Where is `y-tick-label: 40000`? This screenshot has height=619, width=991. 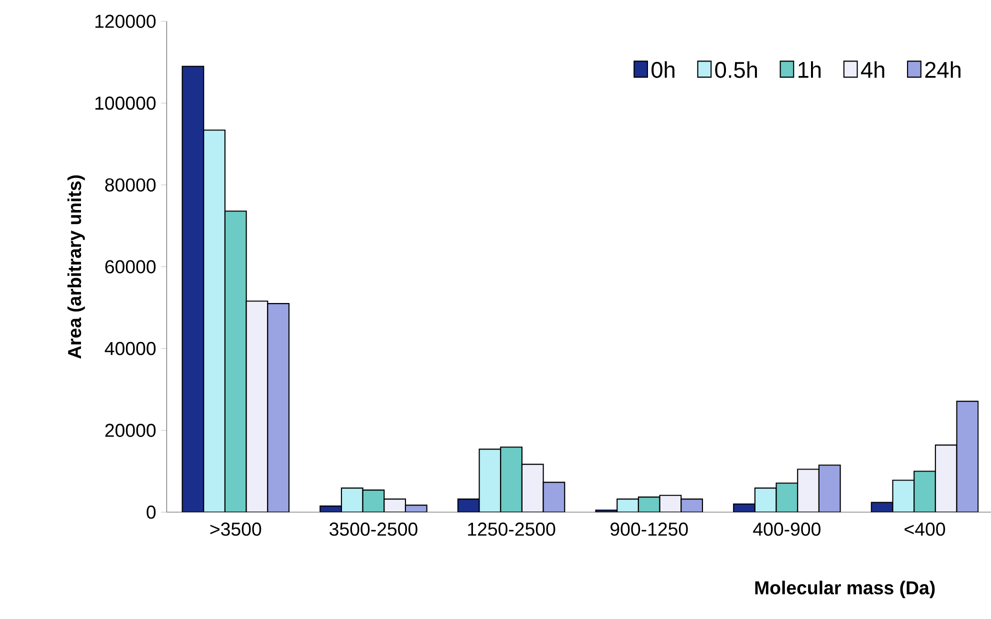
y-tick-label: 40000 is located at coordinates (130, 349).